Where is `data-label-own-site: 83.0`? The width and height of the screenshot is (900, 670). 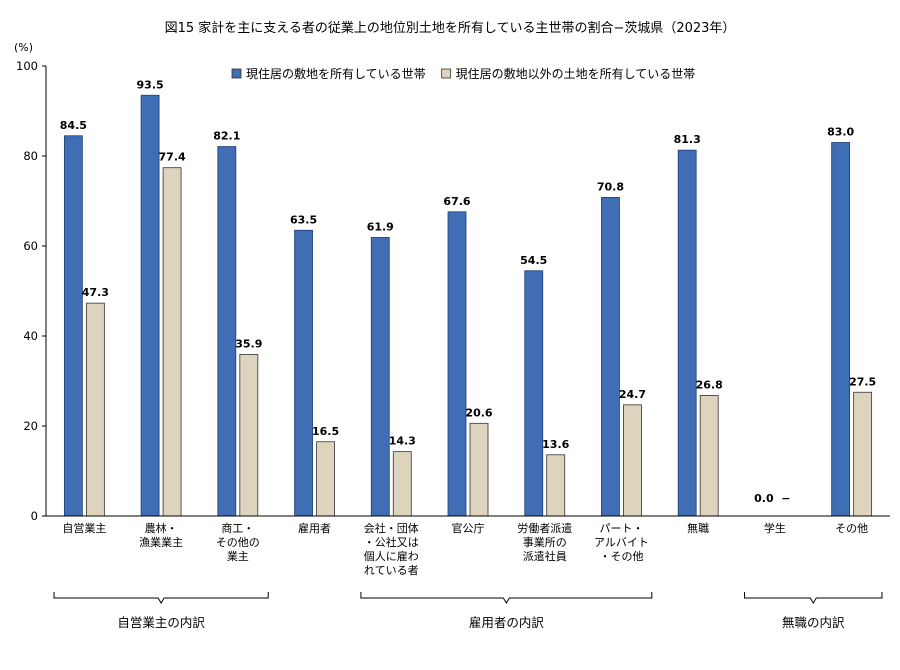 data-label-own-site: 83.0 is located at coordinates (840, 132).